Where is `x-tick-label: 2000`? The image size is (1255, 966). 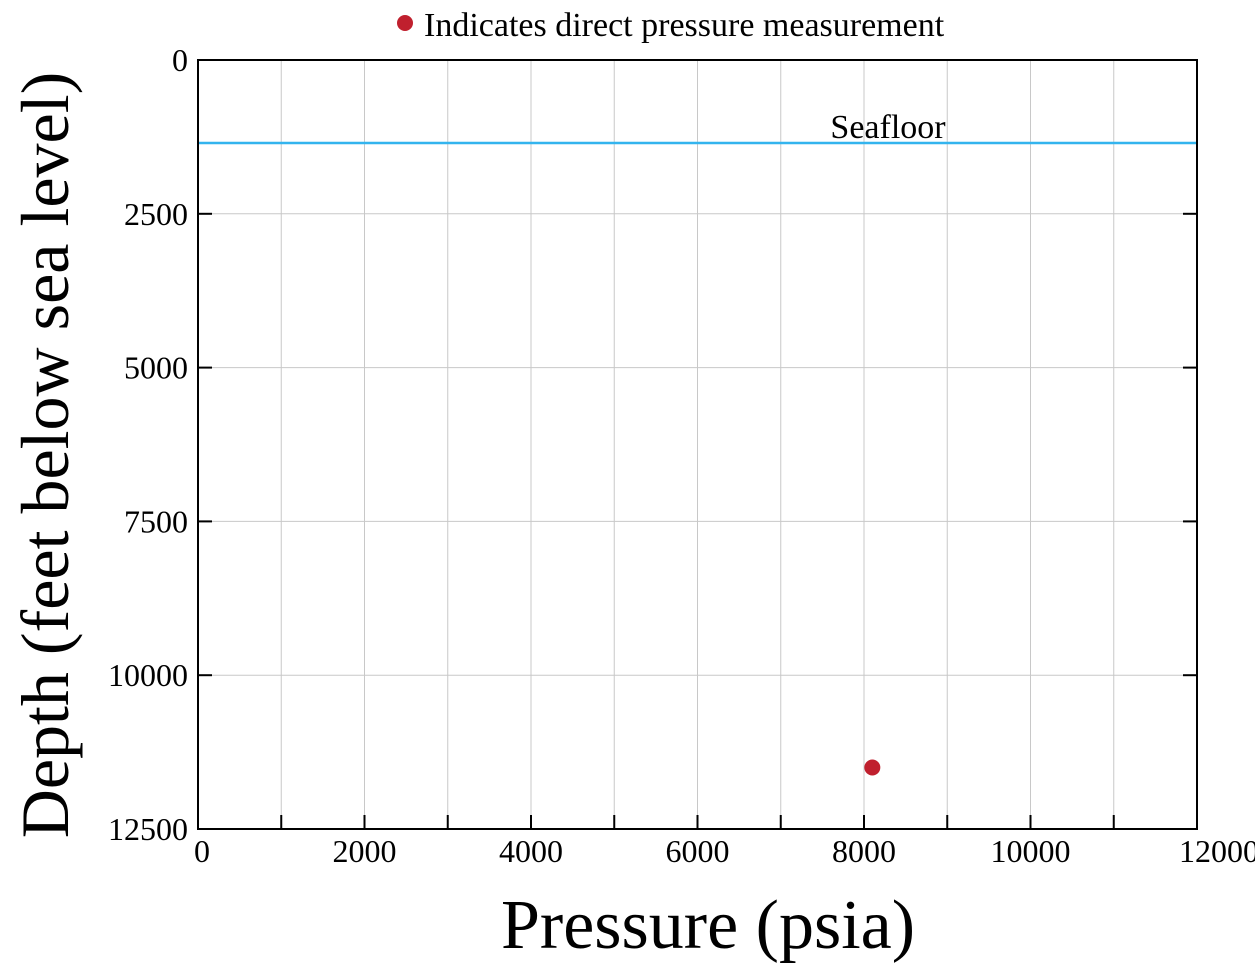 x-tick-label: 2000 is located at coordinates (365, 851).